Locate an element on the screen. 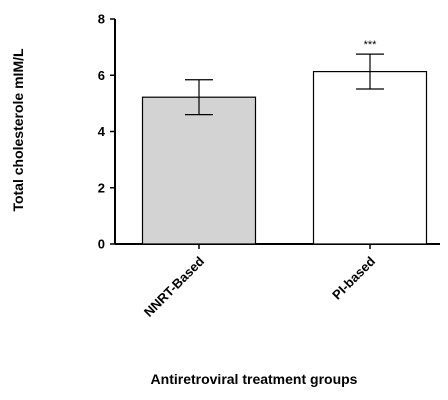 The height and width of the screenshot is (400, 448). y-tick-label: 0 is located at coordinates (101, 244).